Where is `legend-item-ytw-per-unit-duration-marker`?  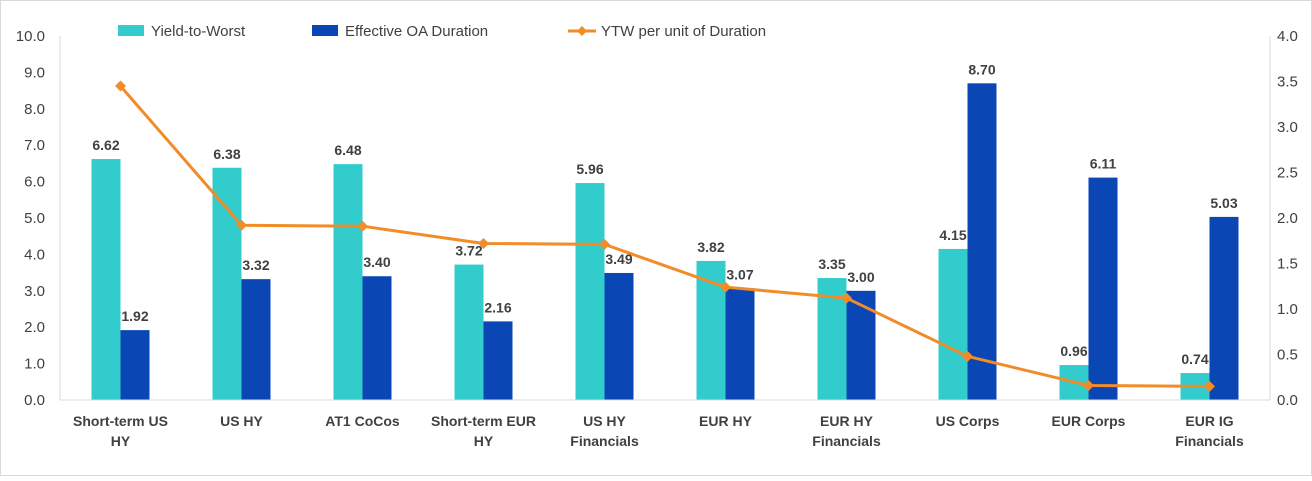
legend-item-ytw-per-unit-duration-marker is located at coordinates (582, 31).